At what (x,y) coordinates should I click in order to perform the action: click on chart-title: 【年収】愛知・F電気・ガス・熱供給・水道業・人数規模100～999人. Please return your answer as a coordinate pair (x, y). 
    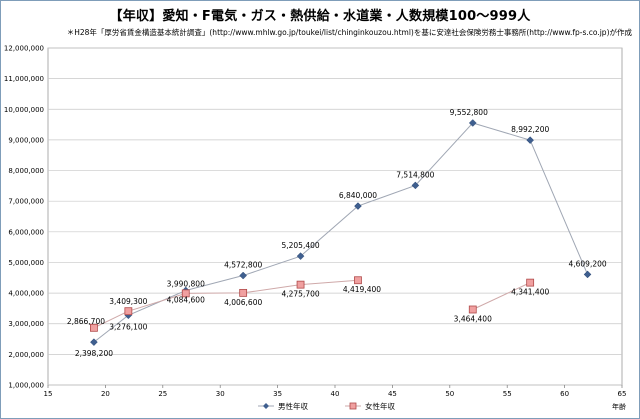
    Looking at the image, I should click on (320, 16).